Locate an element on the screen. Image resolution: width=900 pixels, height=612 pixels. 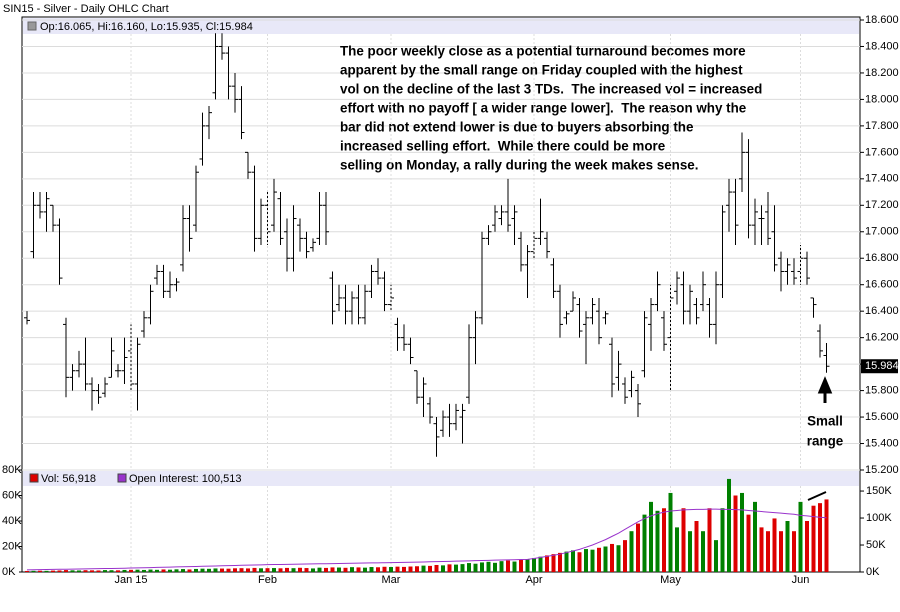
callout-label: Small is located at coordinates (825, 421).